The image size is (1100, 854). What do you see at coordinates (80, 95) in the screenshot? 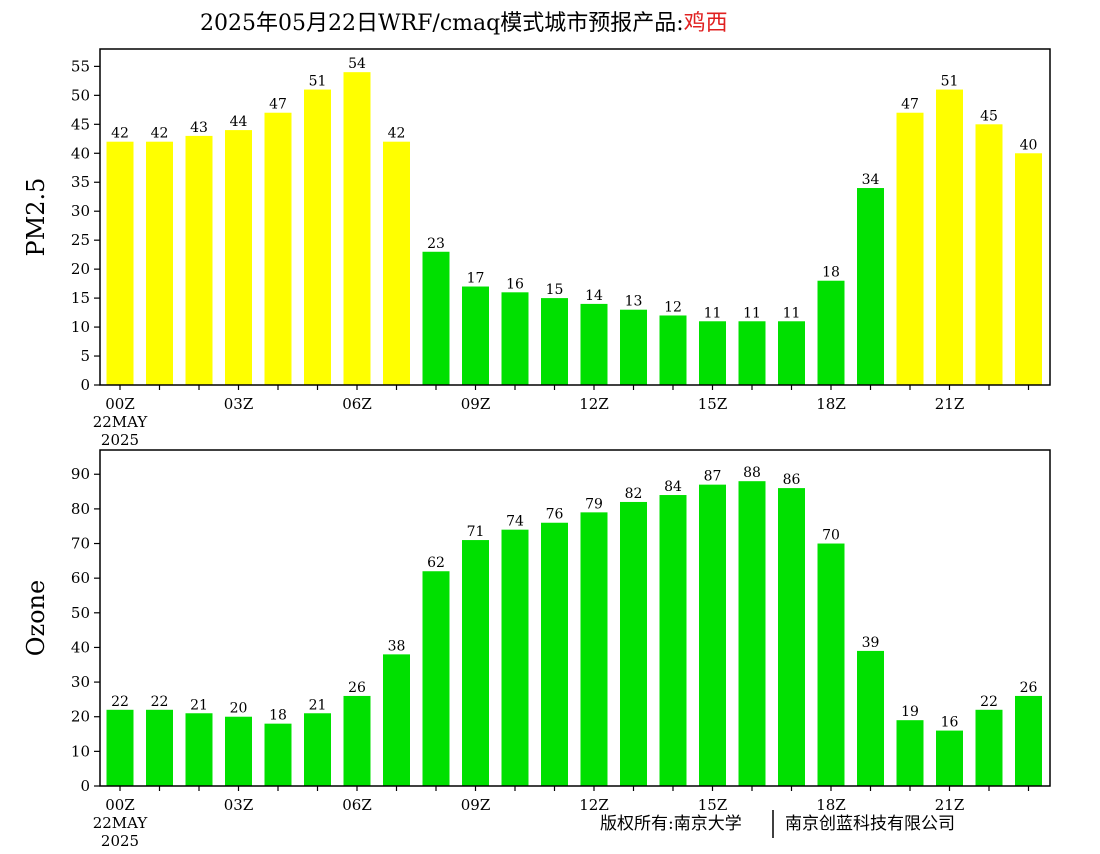
I see `pm25-y-tick-label: 50` at bounding box center [80, 95].